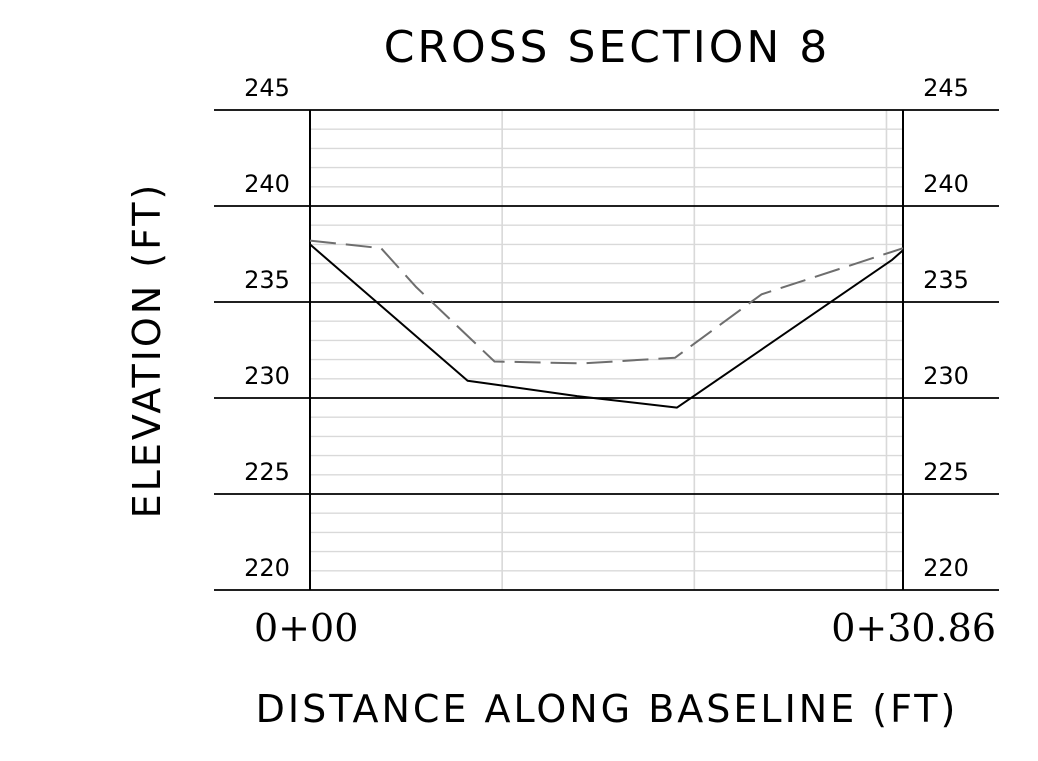 The image size is (1038, 761). I want to click on y-tick-label-left: 220, so click(267, 568).